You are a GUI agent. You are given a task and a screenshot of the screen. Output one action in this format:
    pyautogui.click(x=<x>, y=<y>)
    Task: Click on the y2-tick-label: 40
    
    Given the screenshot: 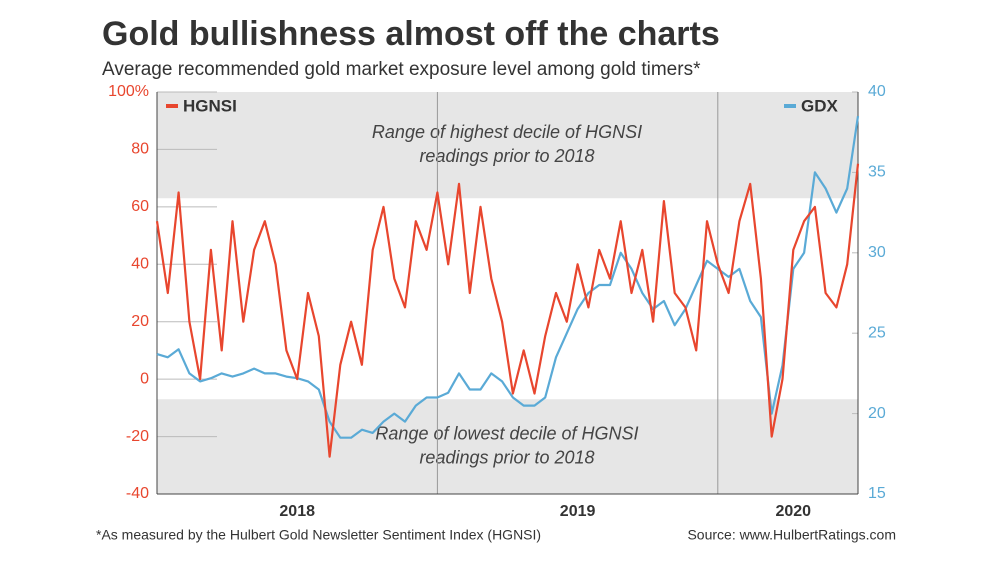 What is the action you would take?
    pyautogui.click(x=877, y=91)
    